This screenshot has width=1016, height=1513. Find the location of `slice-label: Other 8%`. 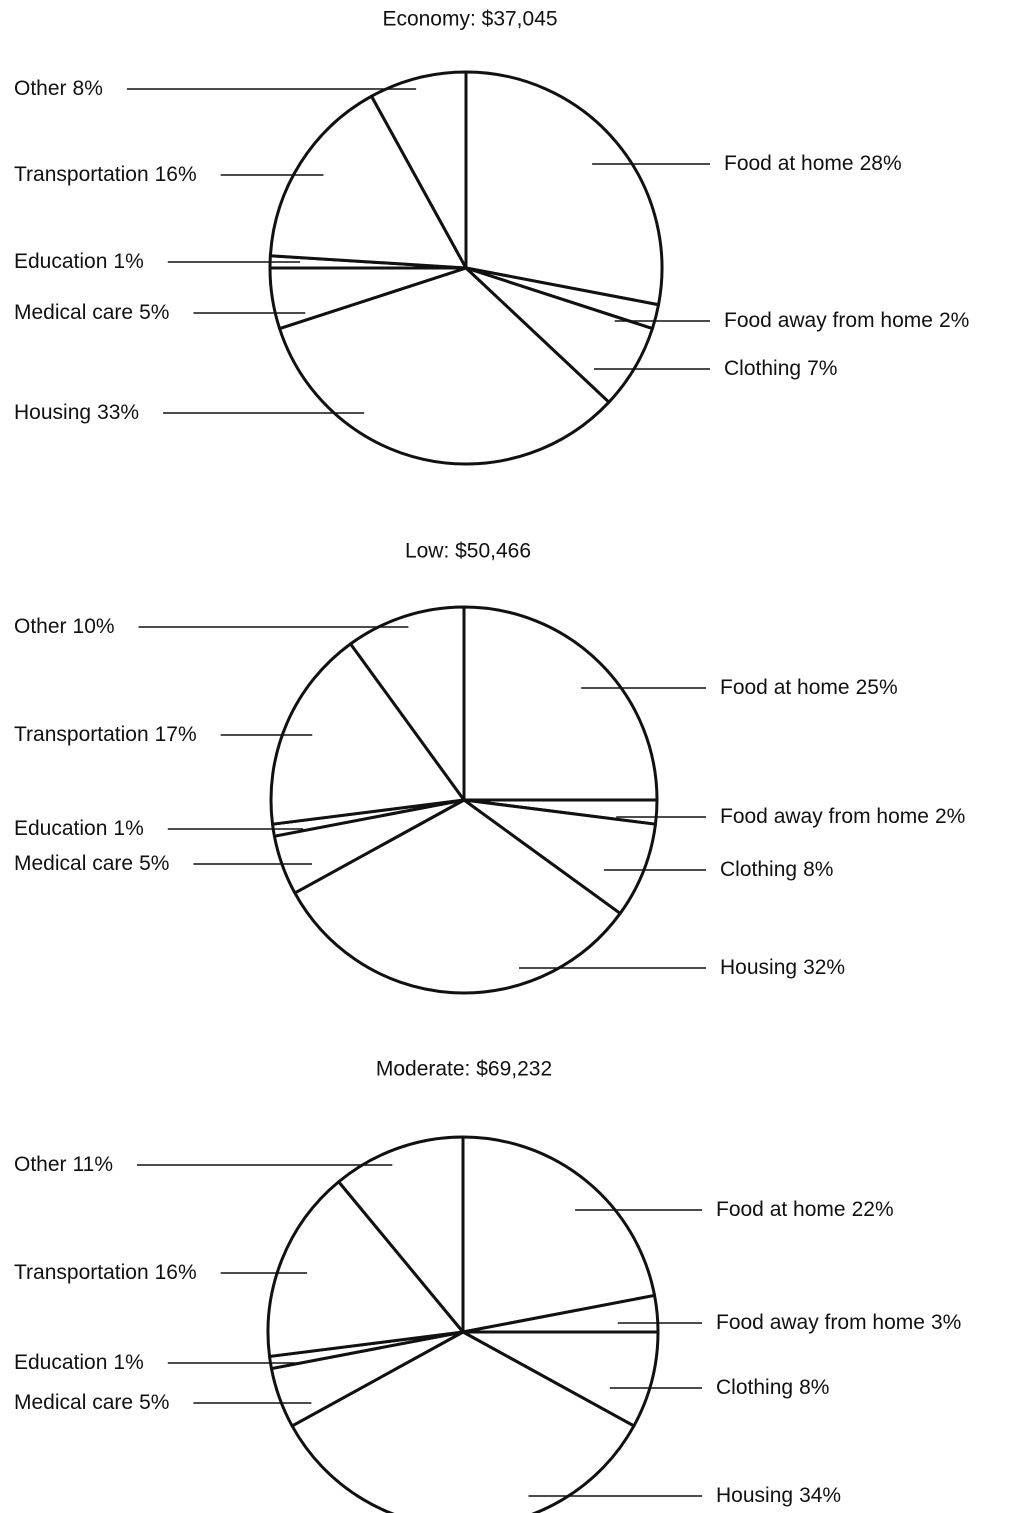

slice-label: Other 8% is located at coordinates (58, 88).